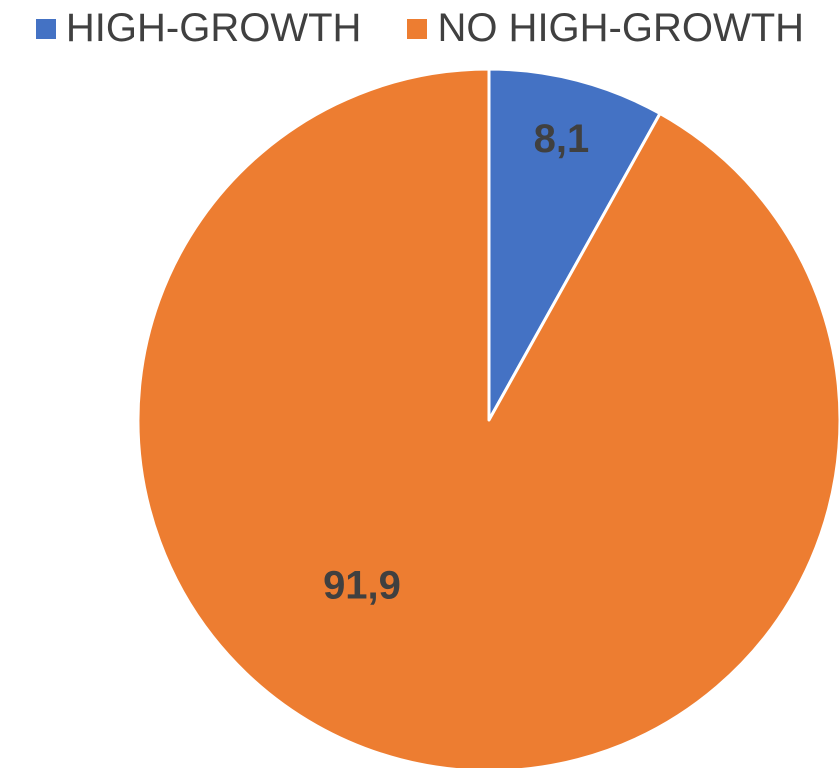 This screenshot has width=840, height=768. What do you see at coordinates (621, 28) in the screenshot?
I see `legend-label-no-high-growth: NO HIGH-GROWTH` at bounding box center [621, 28].